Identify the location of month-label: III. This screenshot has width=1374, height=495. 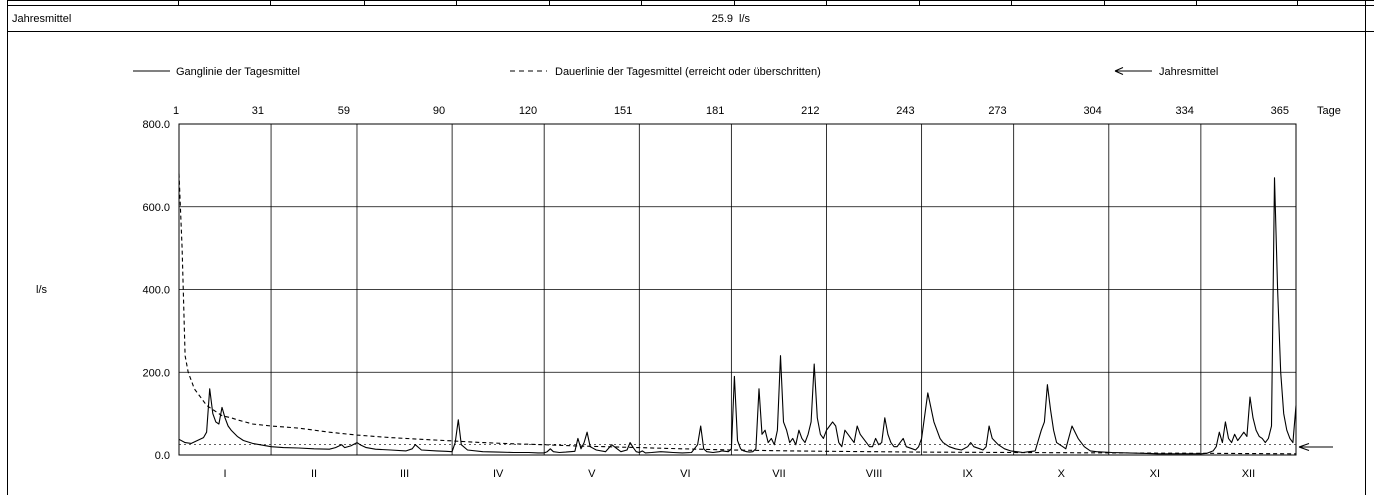
(404, 474).